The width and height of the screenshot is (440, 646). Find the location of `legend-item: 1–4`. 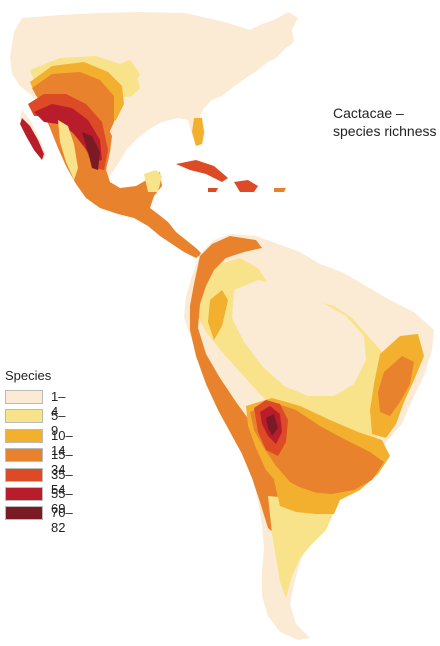

legend-item: 1–4 is located at coordinates (35, 403).